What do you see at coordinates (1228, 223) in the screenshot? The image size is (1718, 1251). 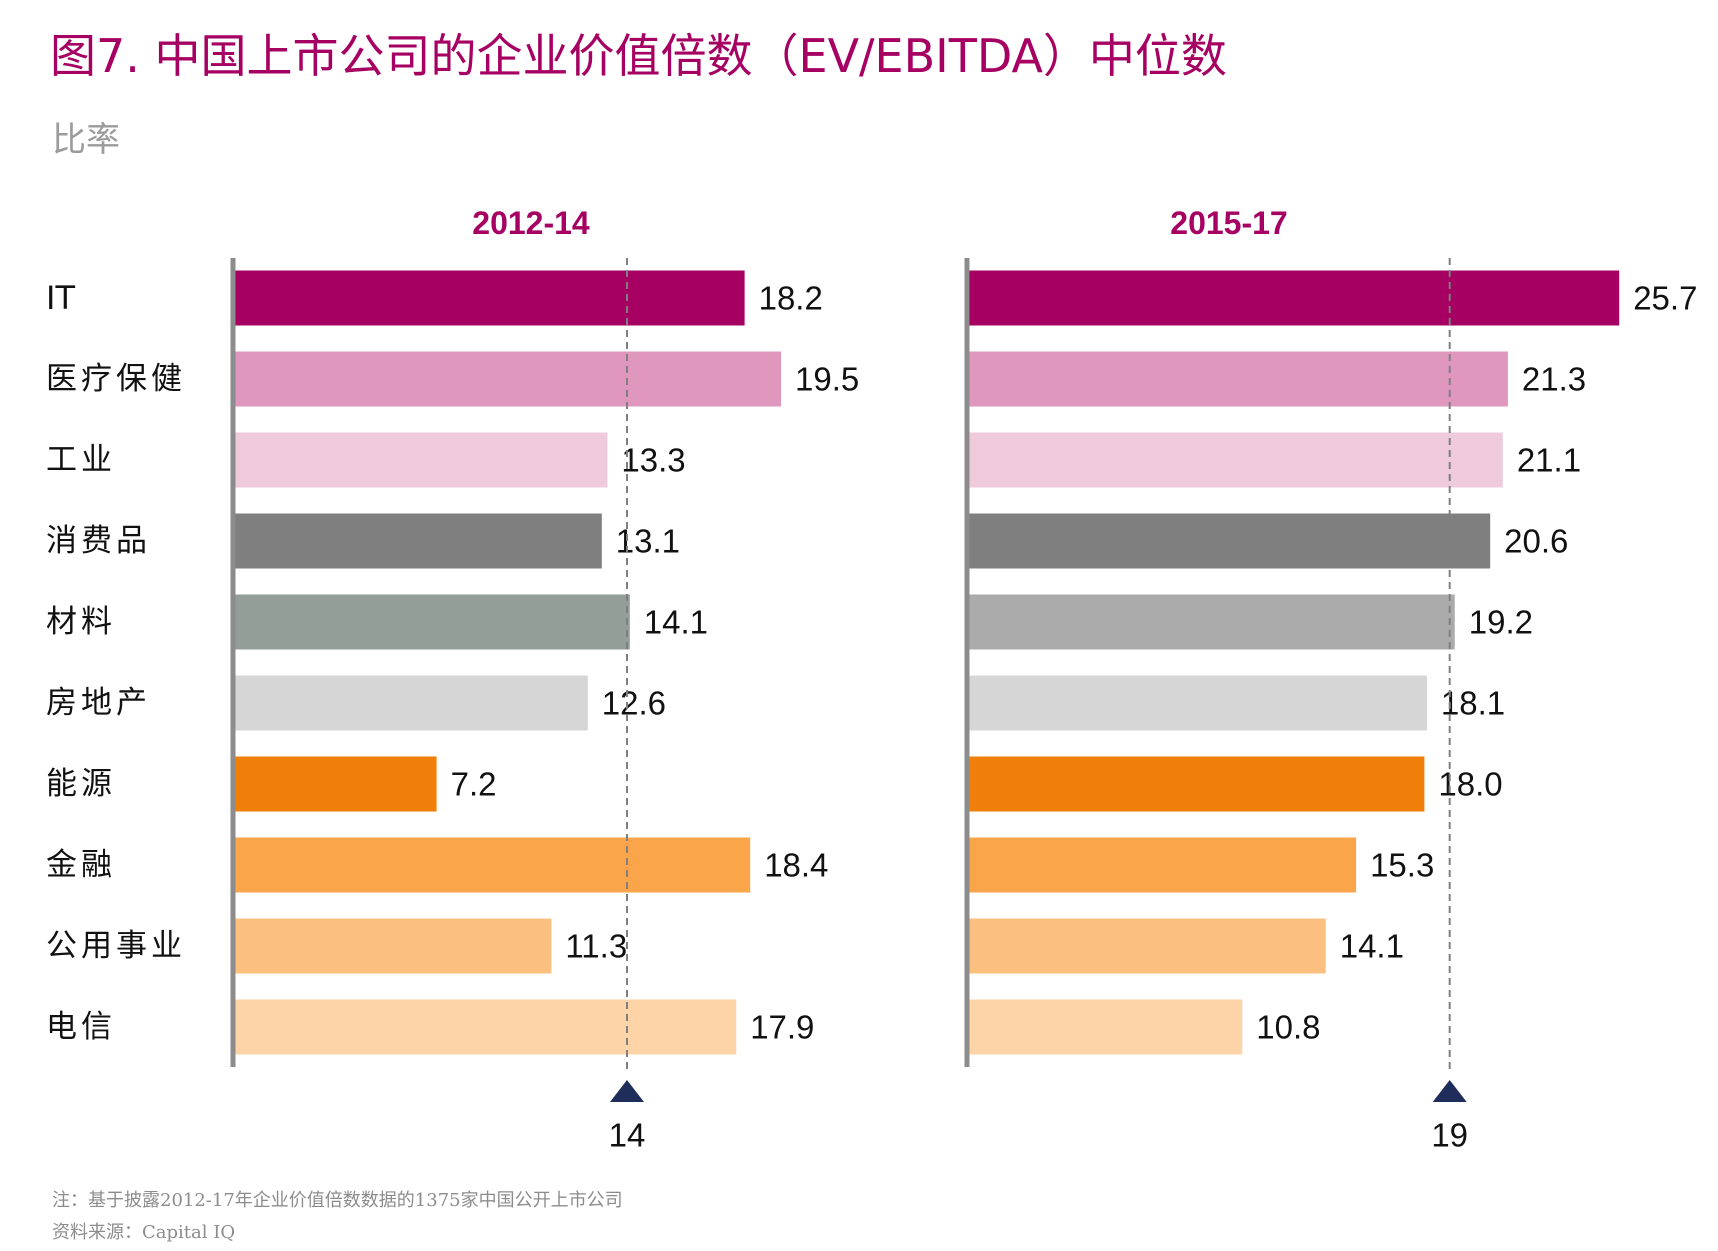 I see `panel-title: 2015-17` at bounding box center [1228, 223].